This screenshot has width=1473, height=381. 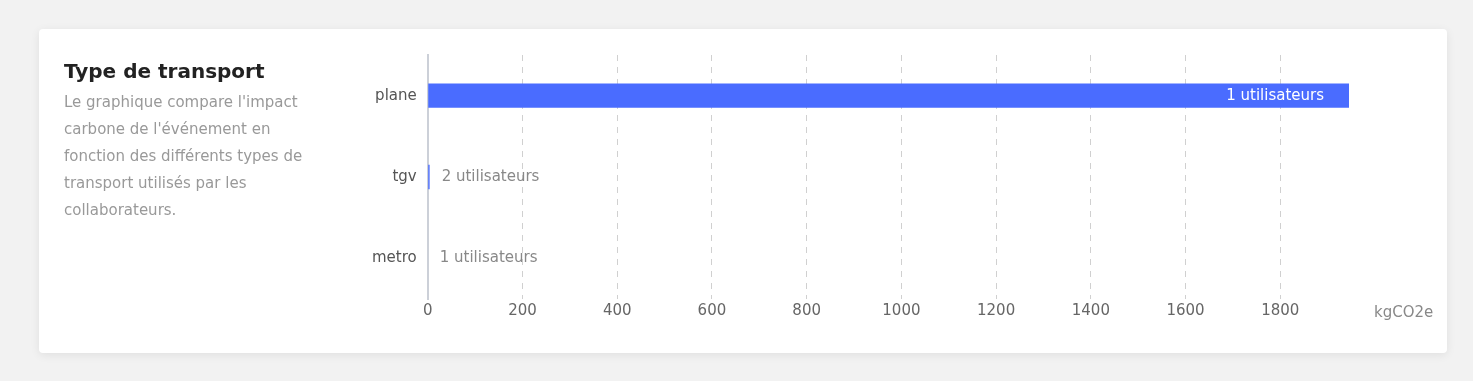 What do you see at coordinates (427, 309) in the screenshot?
I see `x-tick-label: 0` at bounding box center [427, 309].